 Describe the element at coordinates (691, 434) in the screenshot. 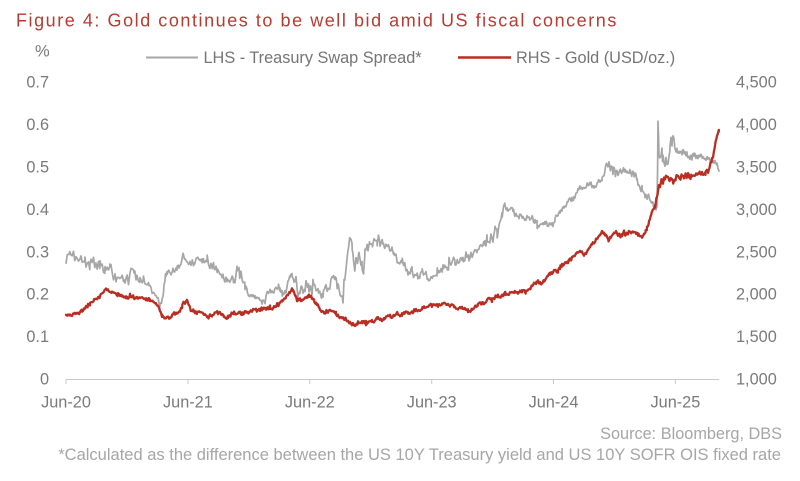

I see `svg-text: Source: Bloomberg, DBS` at that location.